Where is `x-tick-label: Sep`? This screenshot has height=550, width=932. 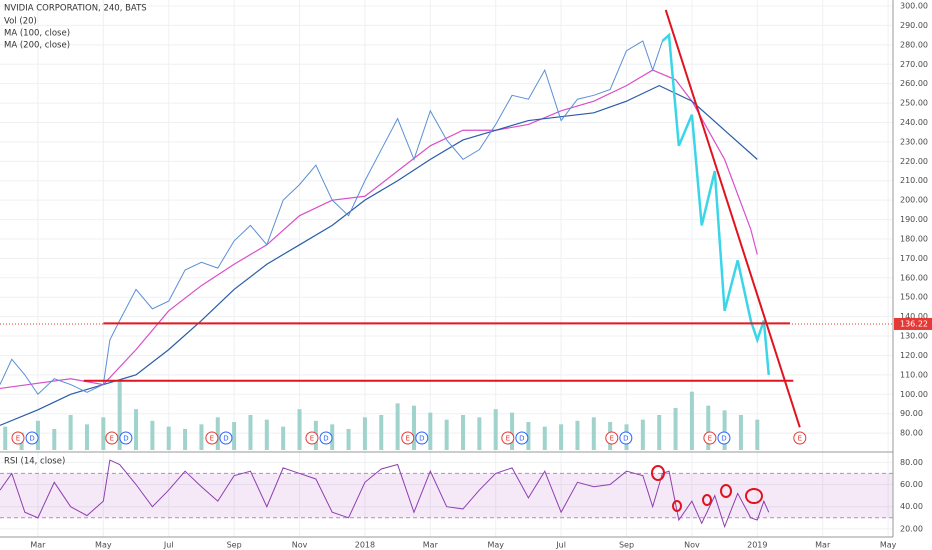 x-tick-label: Sep is located at coordinates (626, 545).